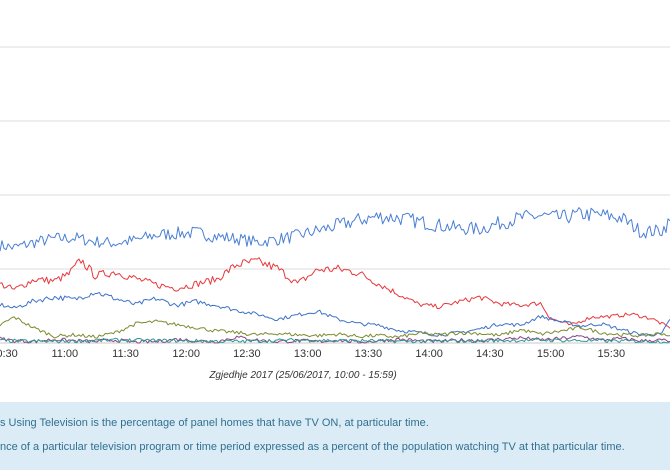  Describe the element at coordinates (9, 354) in the screenshot. I see `x-tick-label: 10:30` at that location.